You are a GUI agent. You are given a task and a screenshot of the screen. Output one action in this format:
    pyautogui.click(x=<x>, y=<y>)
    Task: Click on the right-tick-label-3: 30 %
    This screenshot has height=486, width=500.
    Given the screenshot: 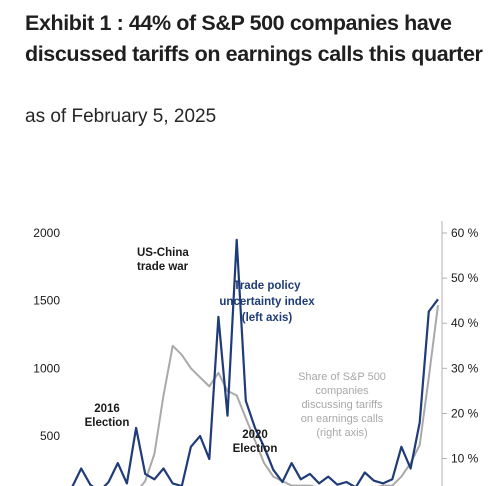 What is the action you would take?
    pyautogui.click(x=465, y=368)
    